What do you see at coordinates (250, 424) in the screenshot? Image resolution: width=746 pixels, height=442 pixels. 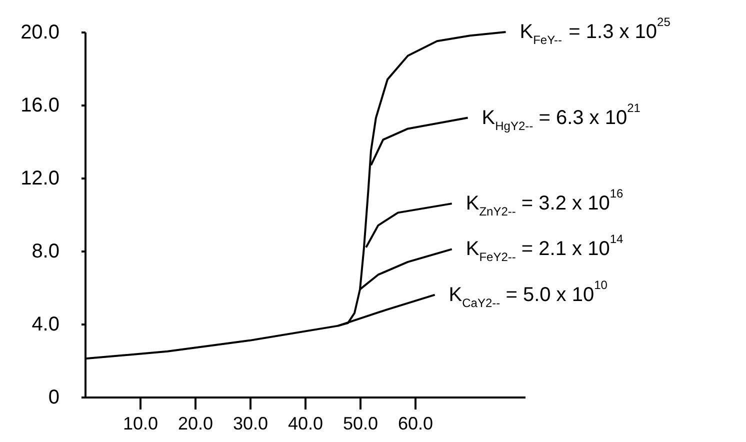 I see `x-tick-label: 30.0` at bounding box center [250, 424].